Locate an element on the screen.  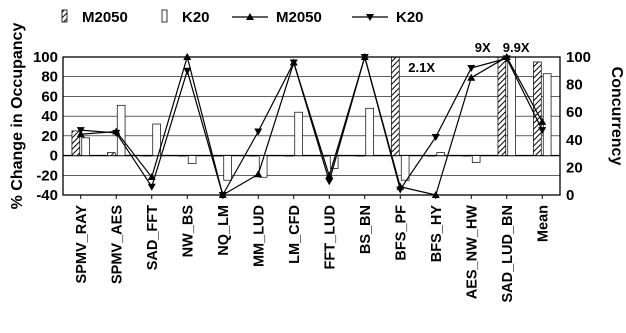
y-tick-label-20: 20 is located at coordinates (49, 136).